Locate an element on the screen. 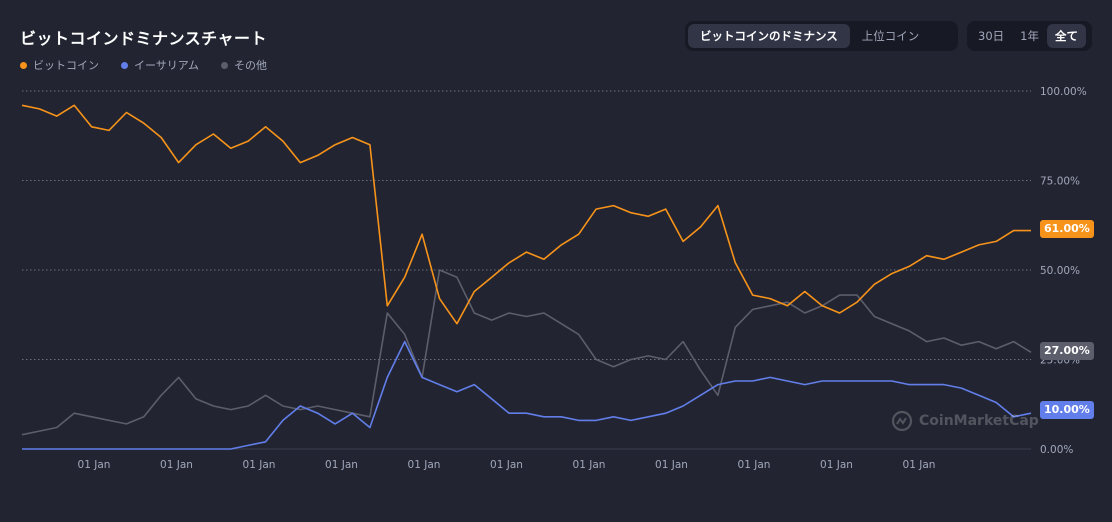 The image size is (1112, 522). legend-label-others: その他 is located at coordinates (251, 65).